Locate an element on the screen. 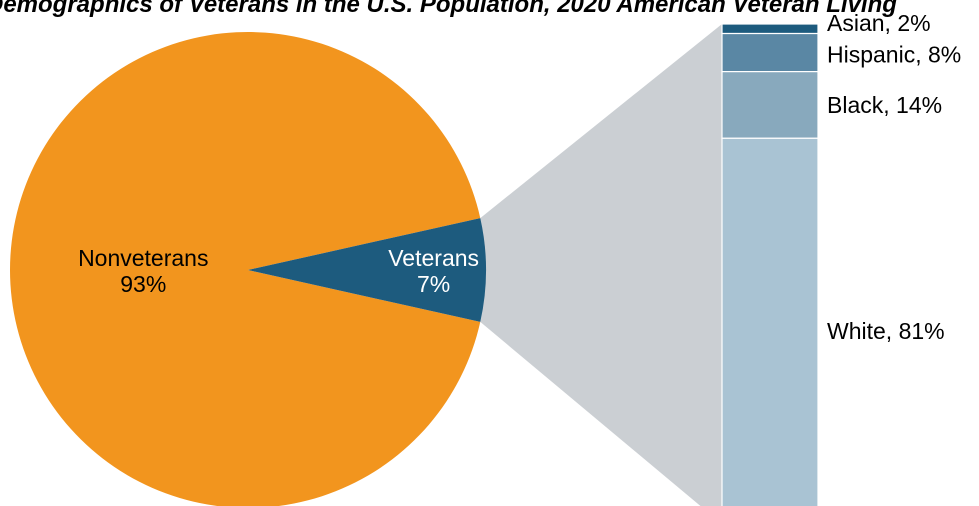 This screenshot has width=979, height=506. pie-slice-veterans is located at coordinates (367, 270).